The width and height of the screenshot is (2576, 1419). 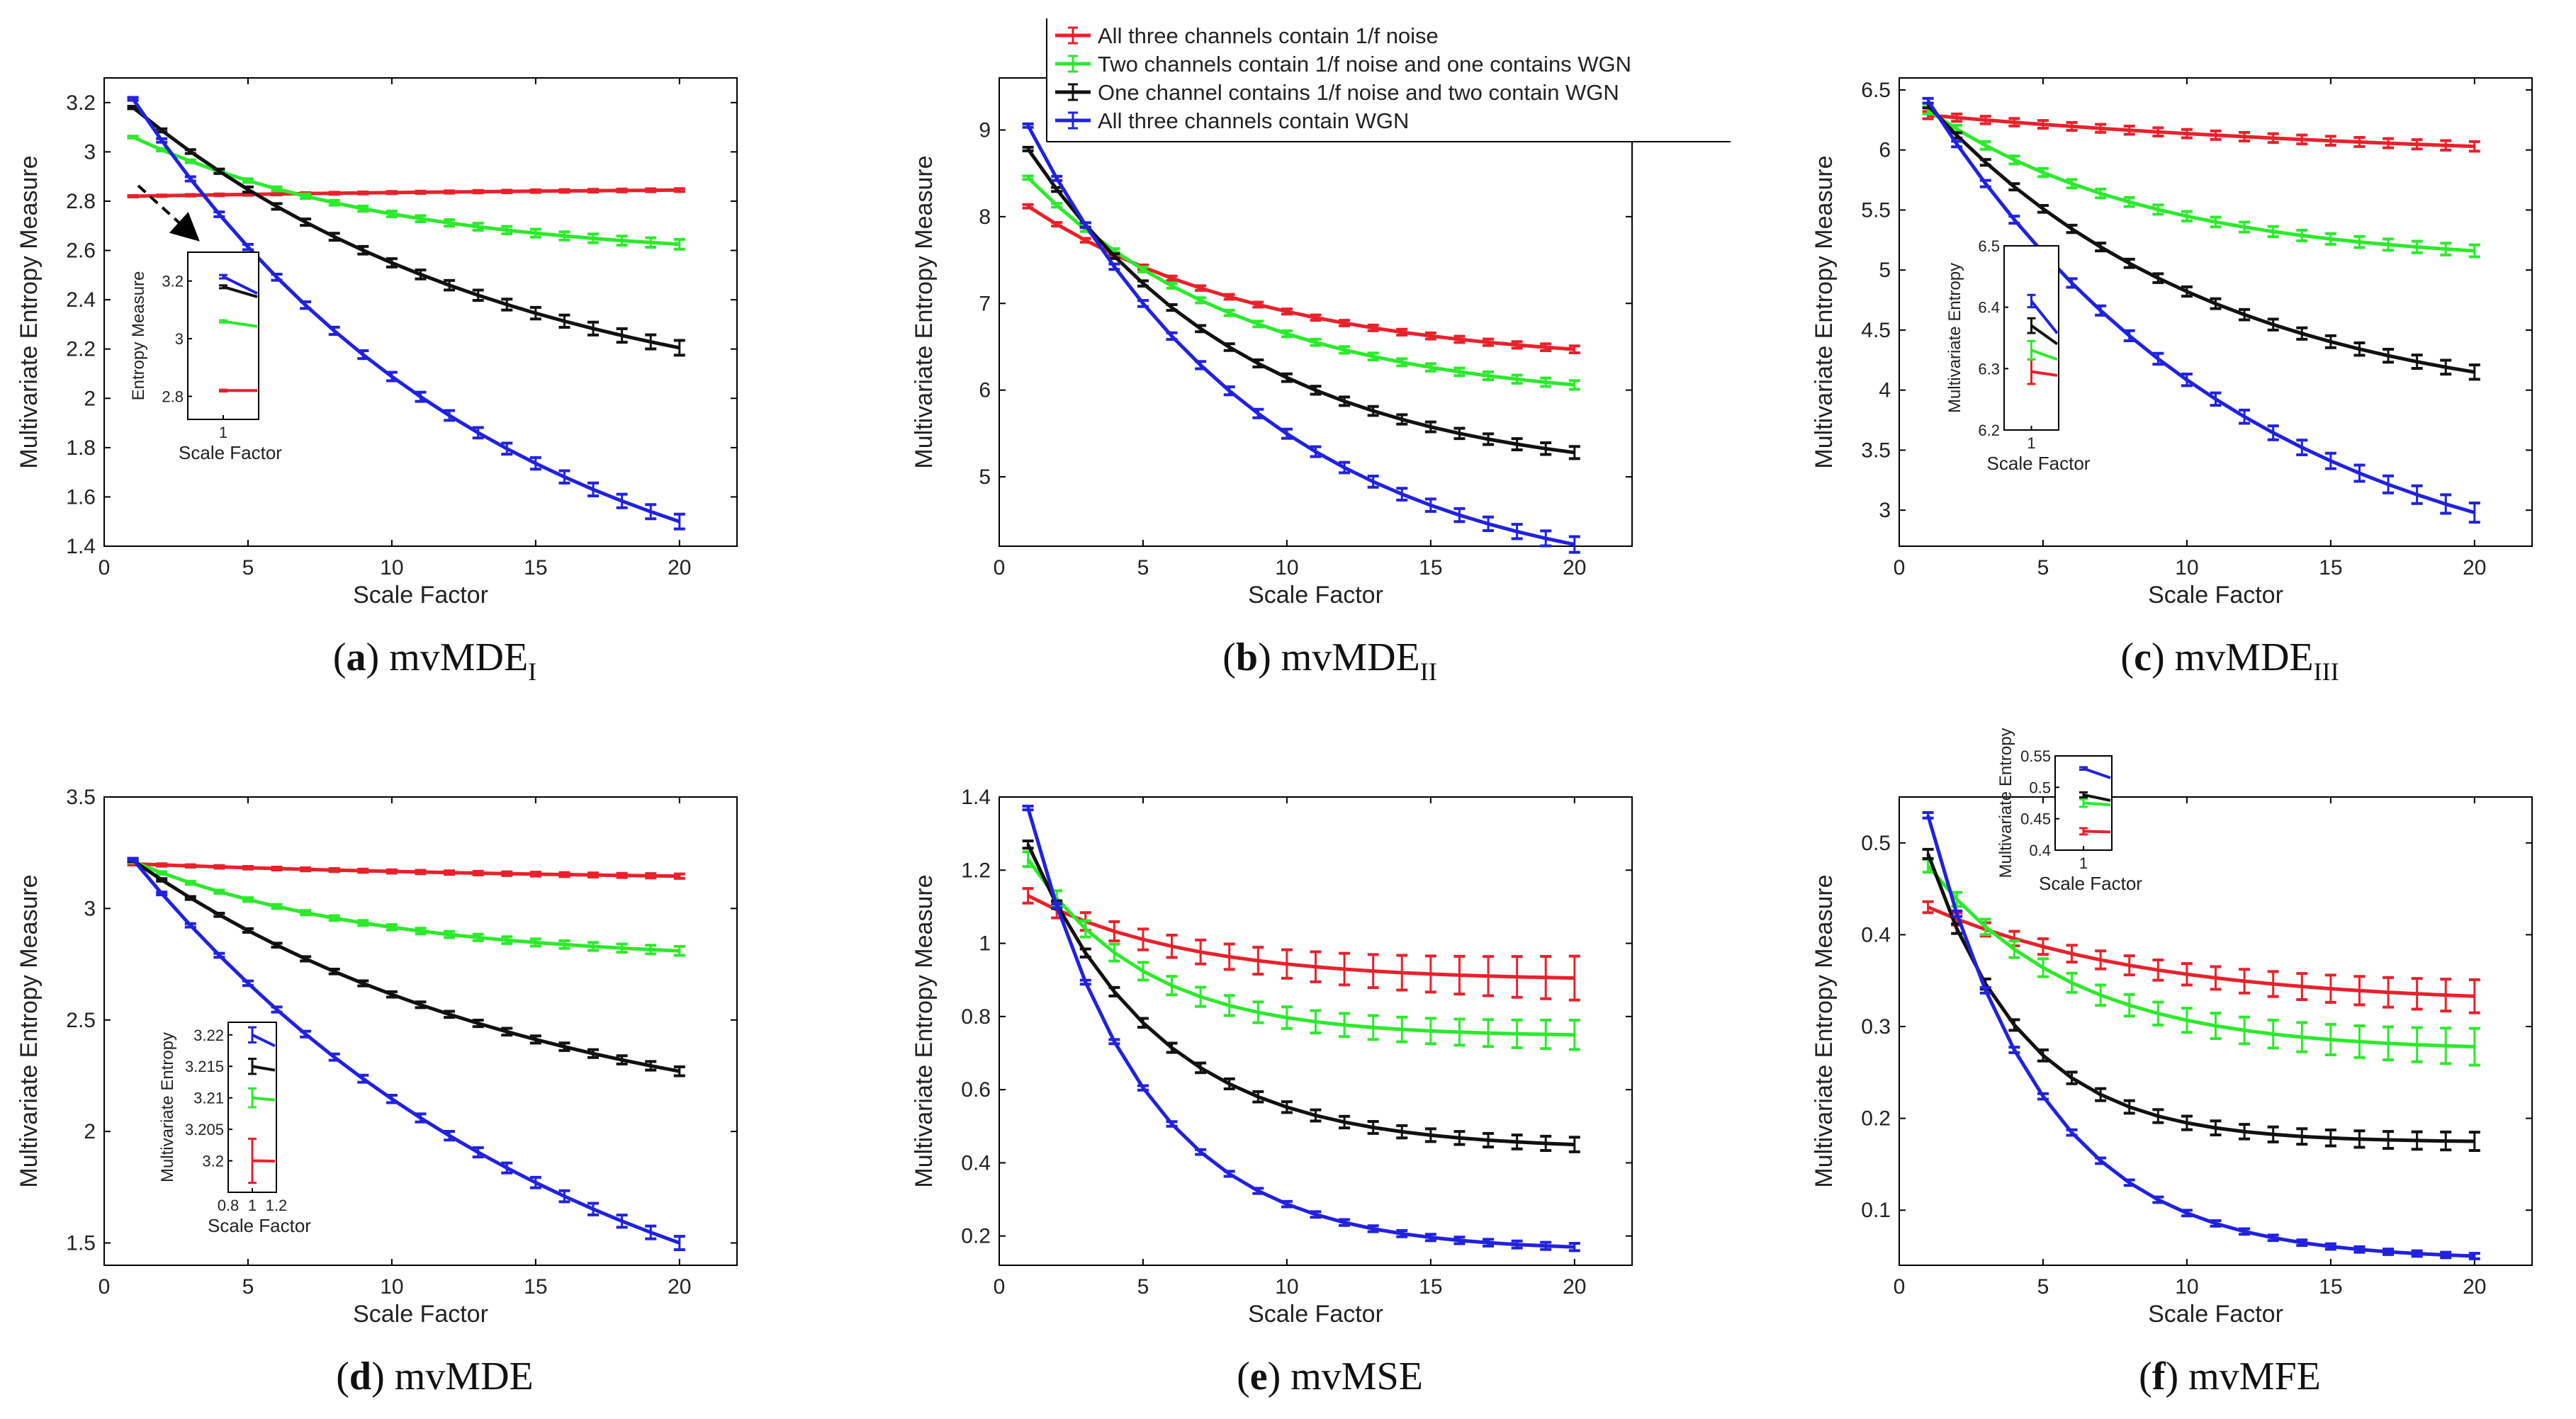 What do you see at coordinates (2254, 1376) in the screenshot?
I see `caption-title: mvMFE` at bounding box center [2254, 1376].